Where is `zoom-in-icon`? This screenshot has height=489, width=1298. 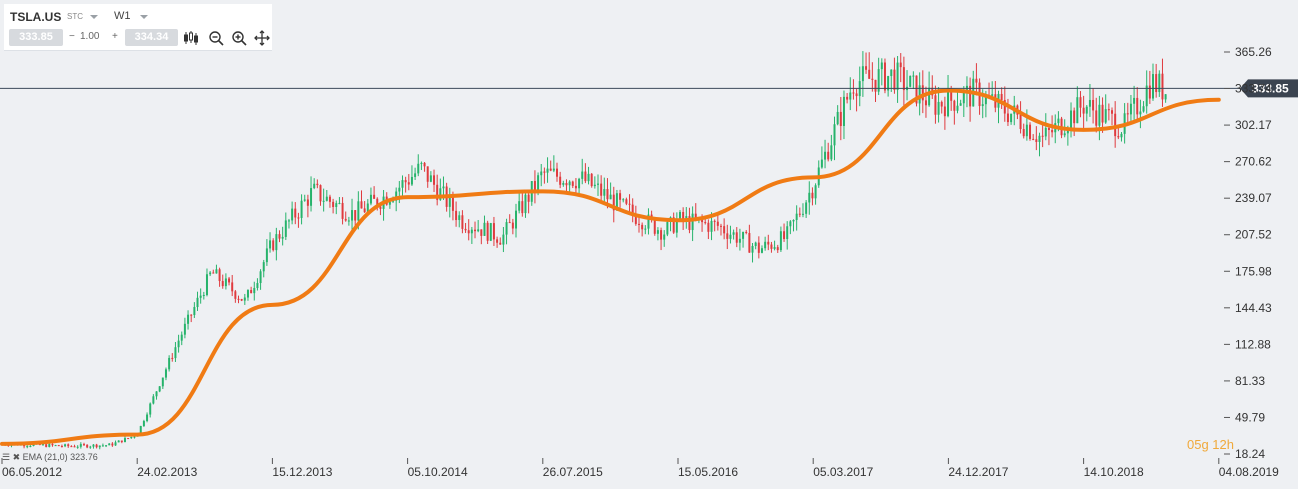
zoom-in-icon is located at coordinates (239, 38).